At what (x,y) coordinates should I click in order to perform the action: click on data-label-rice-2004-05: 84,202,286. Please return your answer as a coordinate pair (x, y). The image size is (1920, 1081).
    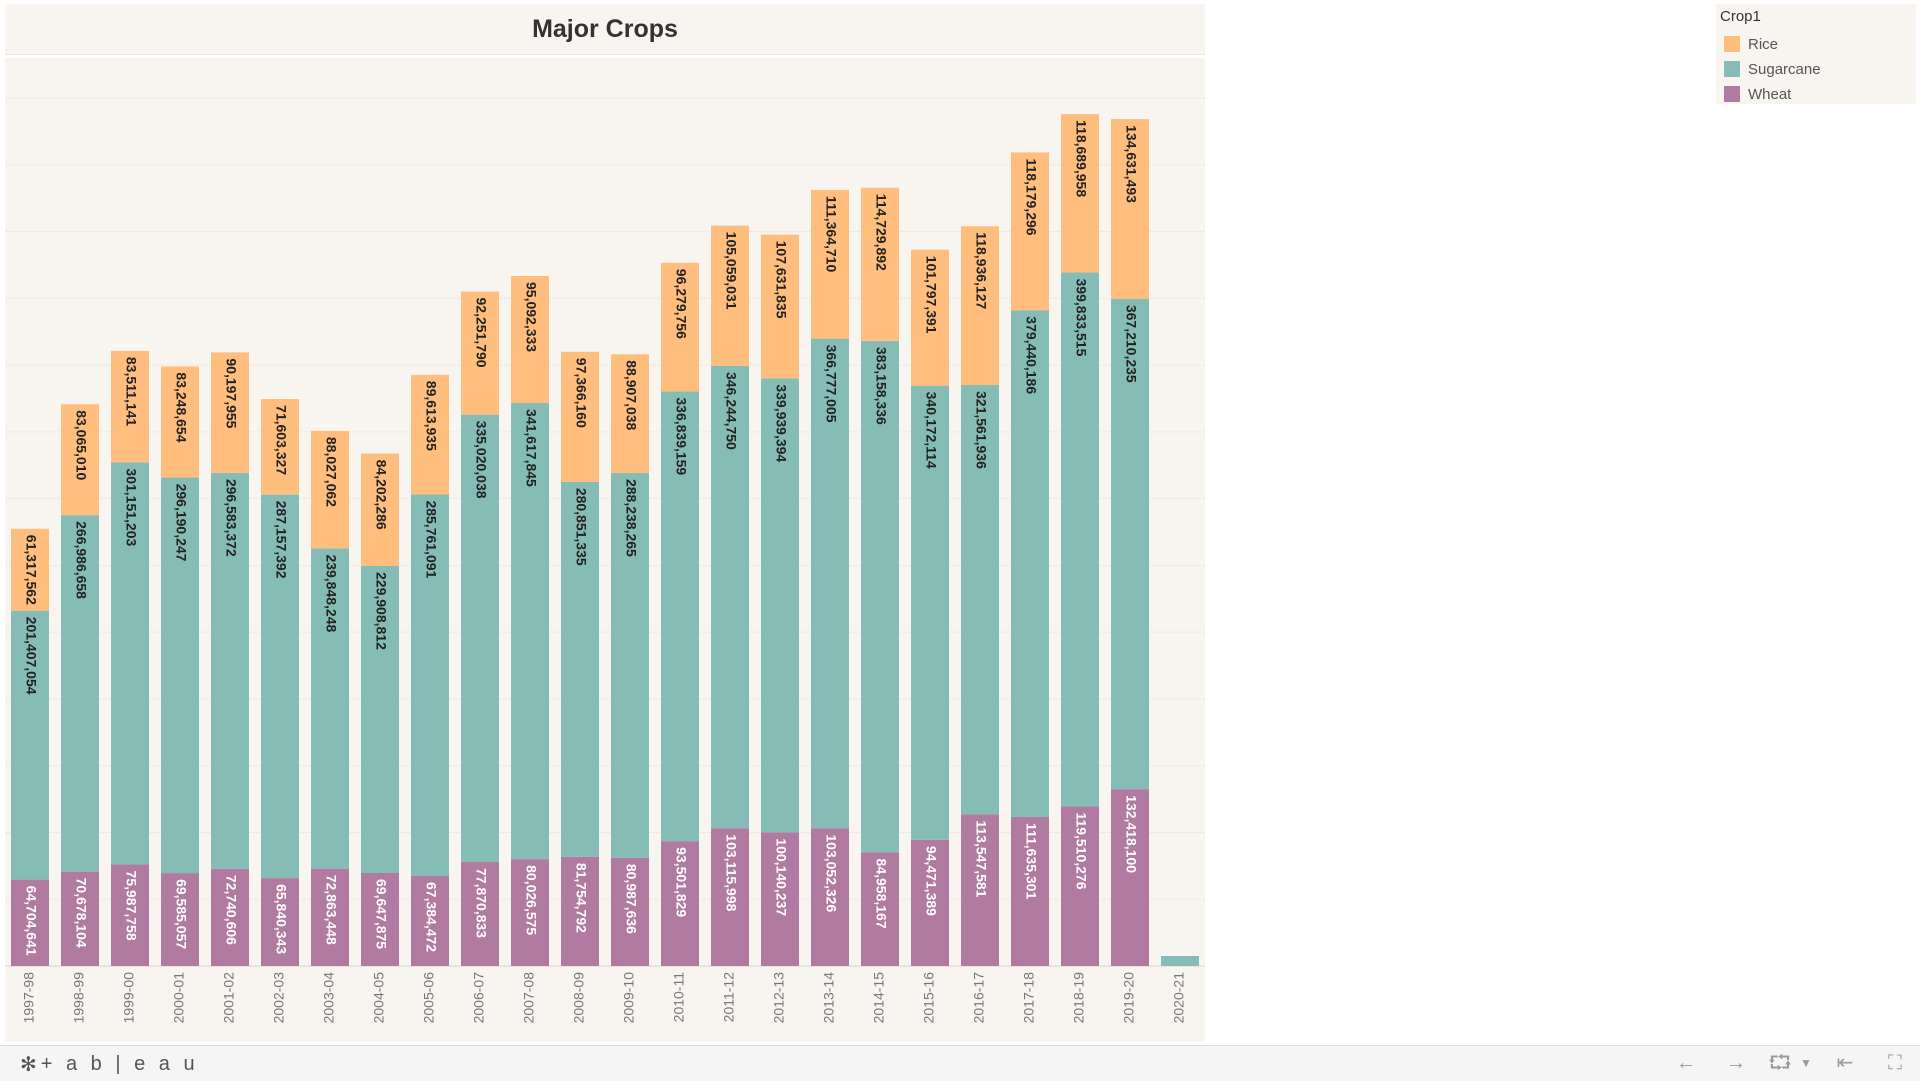
    Looking at the image, I should click on (381, 495).